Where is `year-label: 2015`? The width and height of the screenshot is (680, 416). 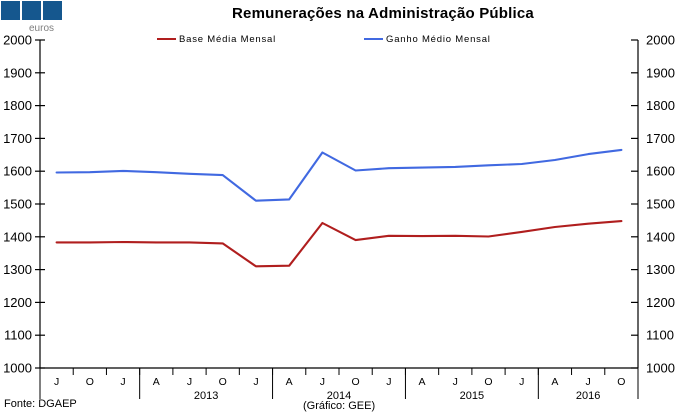
year-label: 2015 is located at coordinates (472, 396).